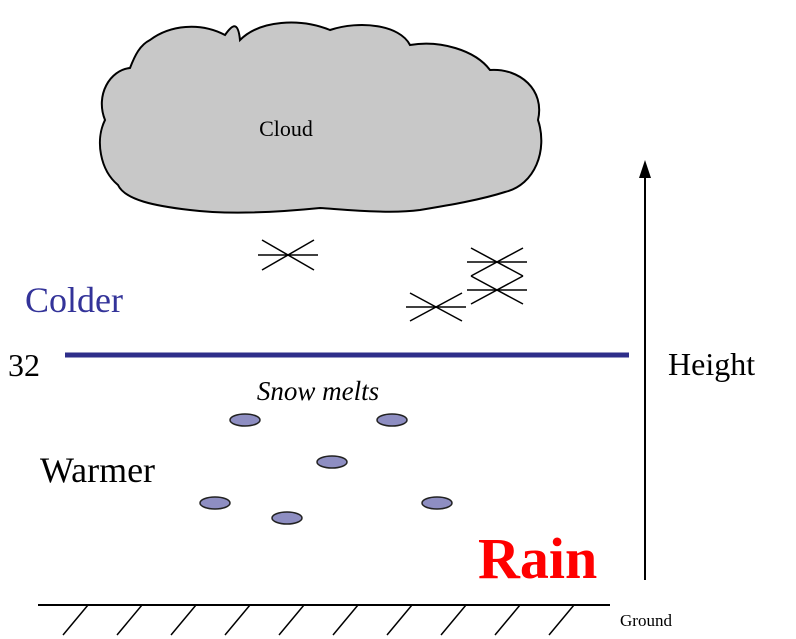 The height and width of the screenshot is (639, 796). What do you see at coordinates (711, 364) in the screenshot?
I see `height-label: Height` at bounding box center [711, 364].